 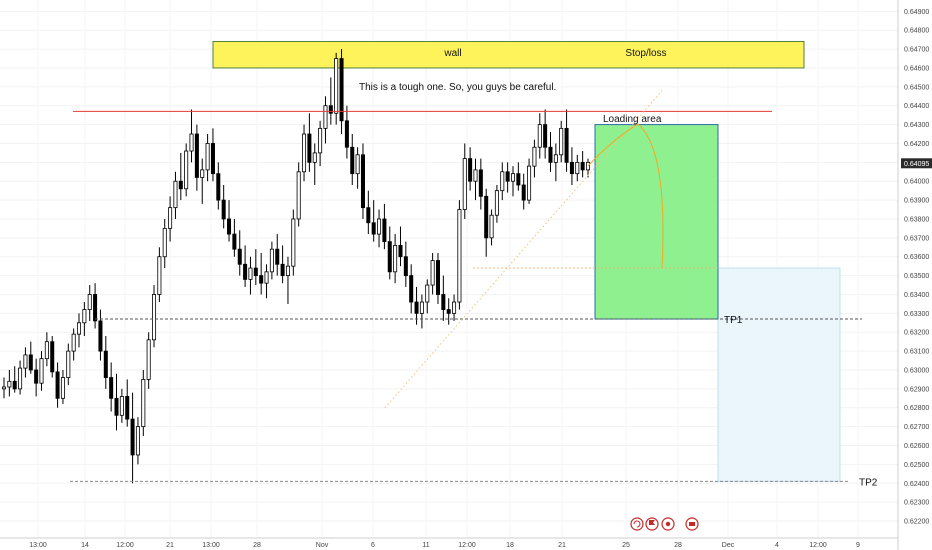 I want to click on time-tick-label: 13:00, so click(x=38, y=545).